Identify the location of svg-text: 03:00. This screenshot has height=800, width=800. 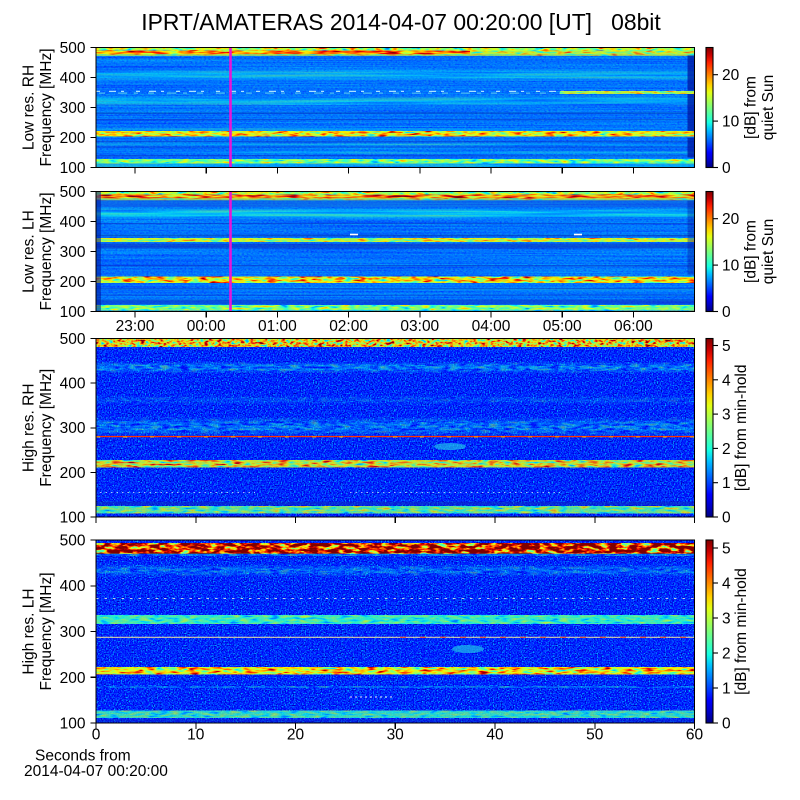
(419, 326).